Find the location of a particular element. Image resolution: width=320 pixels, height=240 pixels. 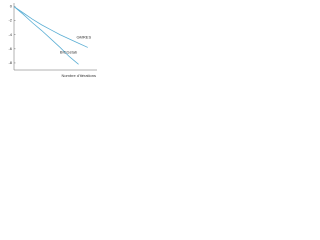

y-tick-label: -6 is located at coordinates (10, 48).